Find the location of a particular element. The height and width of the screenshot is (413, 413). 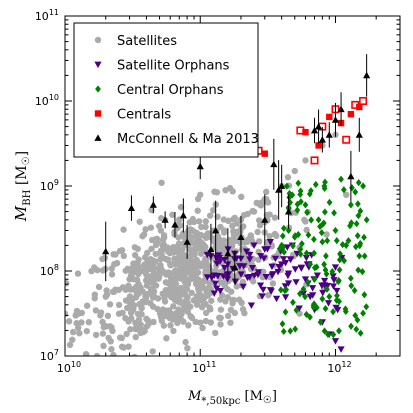

y-tick-label: 1011 is located at coordinates (47, 15).